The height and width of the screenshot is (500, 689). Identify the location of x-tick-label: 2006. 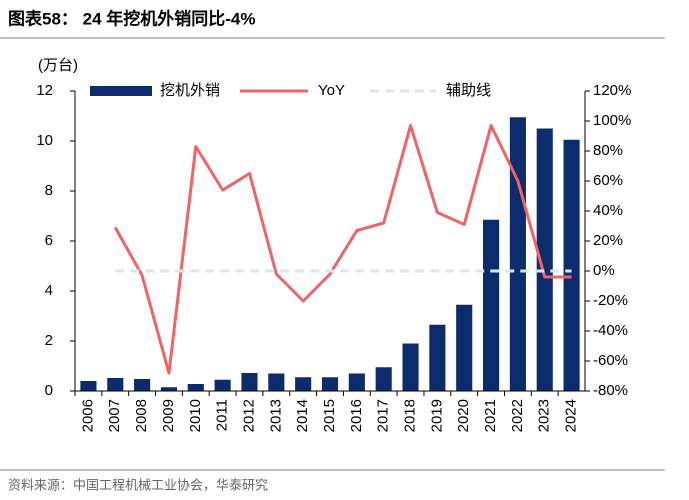
(87, 415).